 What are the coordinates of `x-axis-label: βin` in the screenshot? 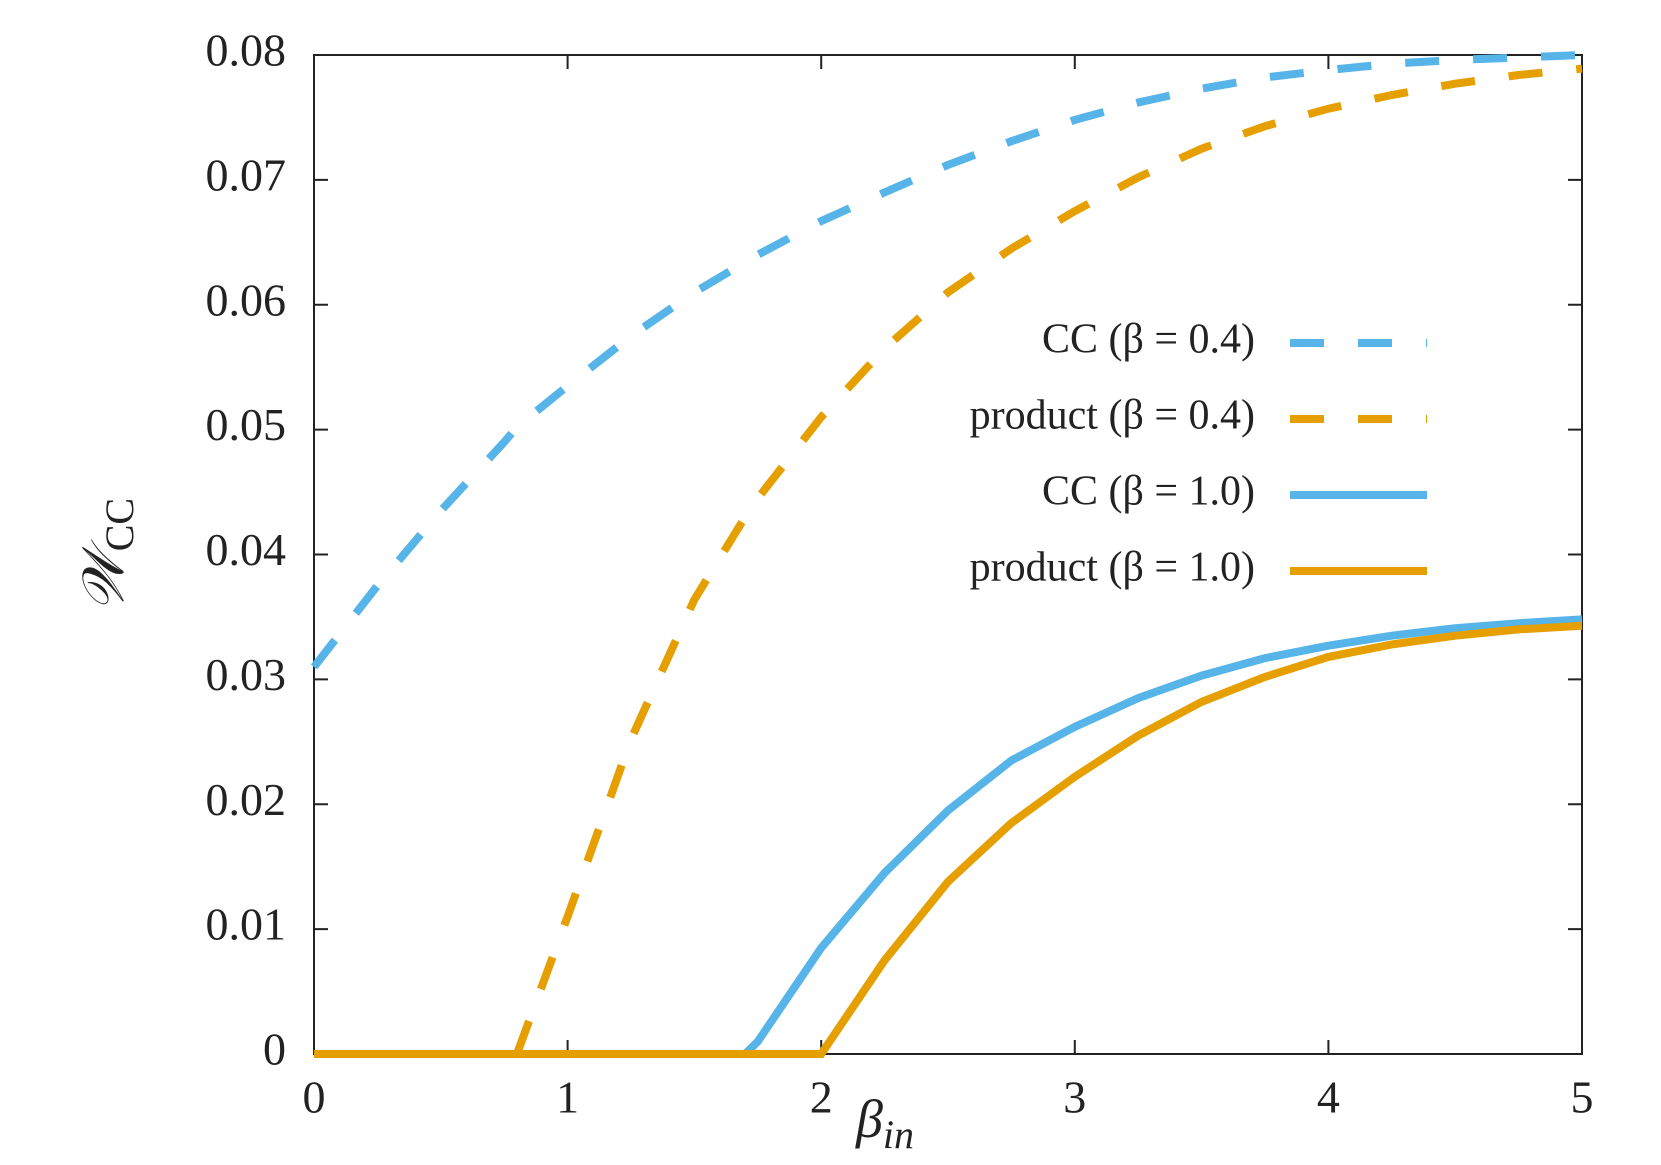 It's located at (884, 1123).